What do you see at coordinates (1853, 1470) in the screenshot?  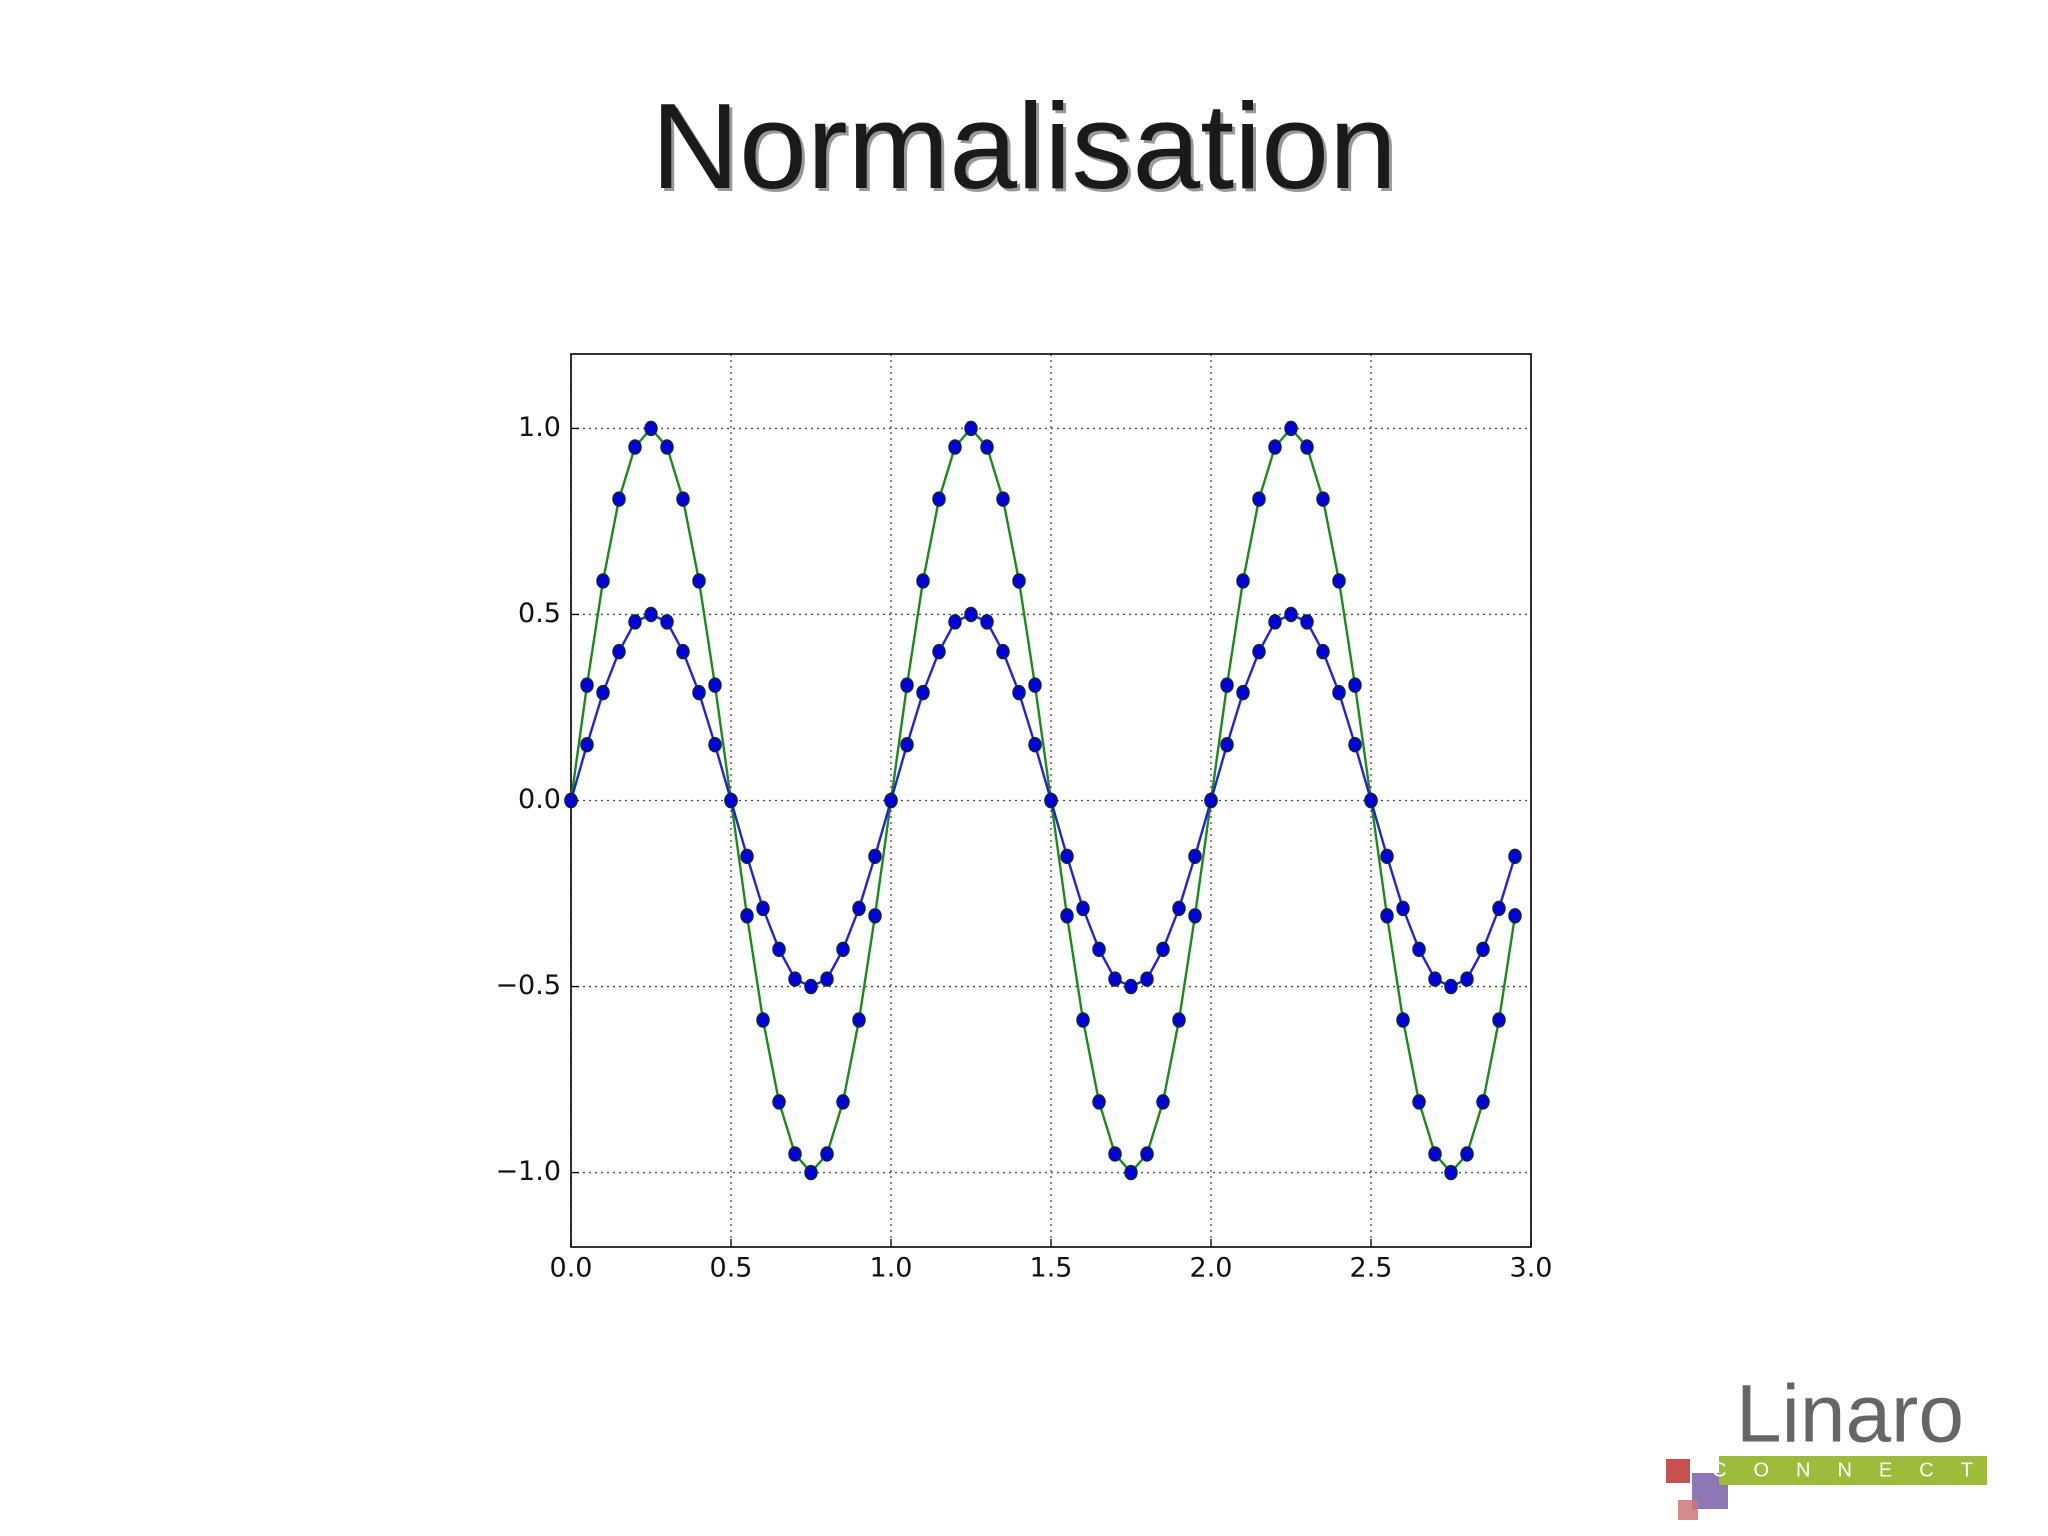 I see `logo-band` at bounding box center [1853, 1470].